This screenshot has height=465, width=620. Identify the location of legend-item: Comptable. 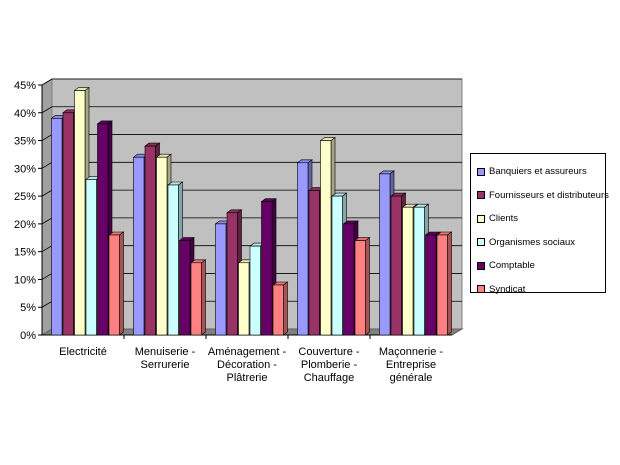
(538, 266).